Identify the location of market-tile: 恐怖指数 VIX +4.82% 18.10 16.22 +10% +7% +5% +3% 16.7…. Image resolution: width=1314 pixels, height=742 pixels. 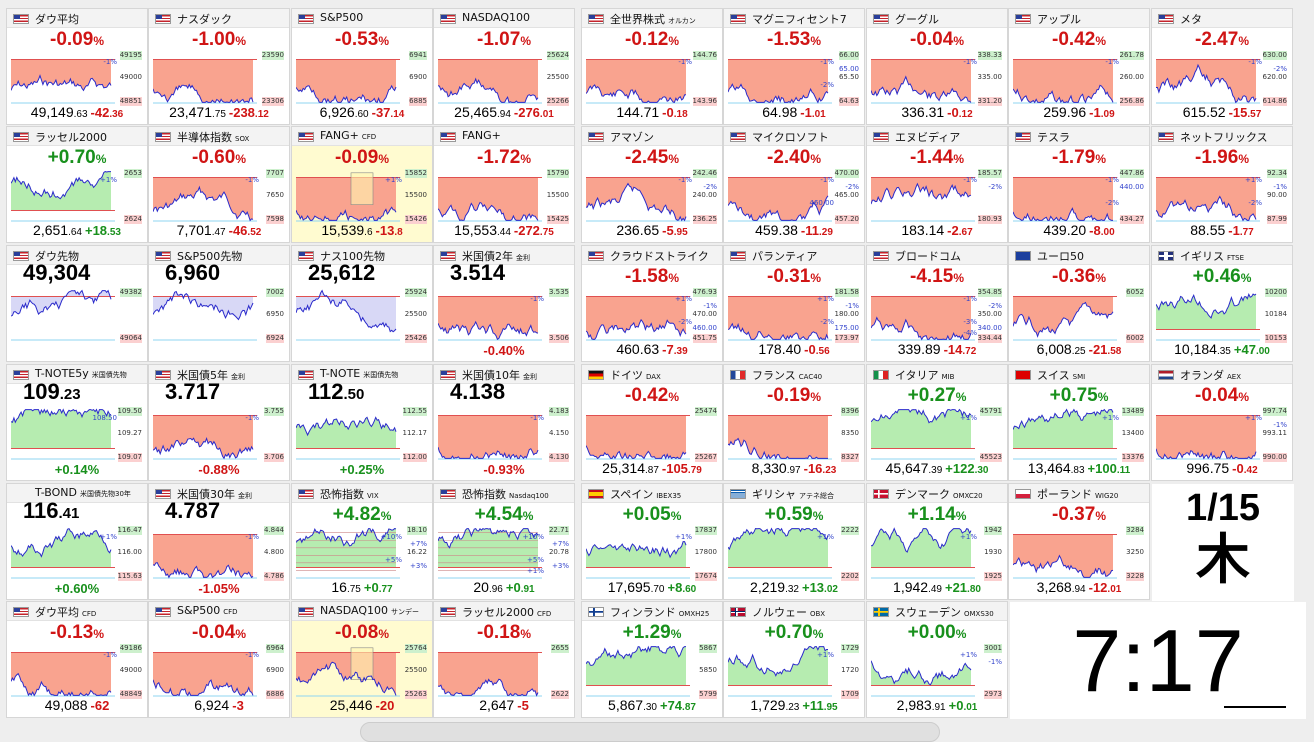
(362, 541).